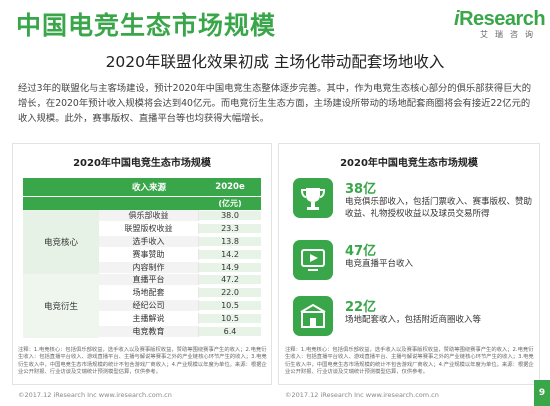 This screenshot has width=550, height=406. Describe the element at coordinates (439, 208) in the screenshot. I see `desc-clubs: 电竞俱乐部收入，包括门票收入、赛事版权、赞助收益、礼物授权收益以及球员交易所得` at that location.